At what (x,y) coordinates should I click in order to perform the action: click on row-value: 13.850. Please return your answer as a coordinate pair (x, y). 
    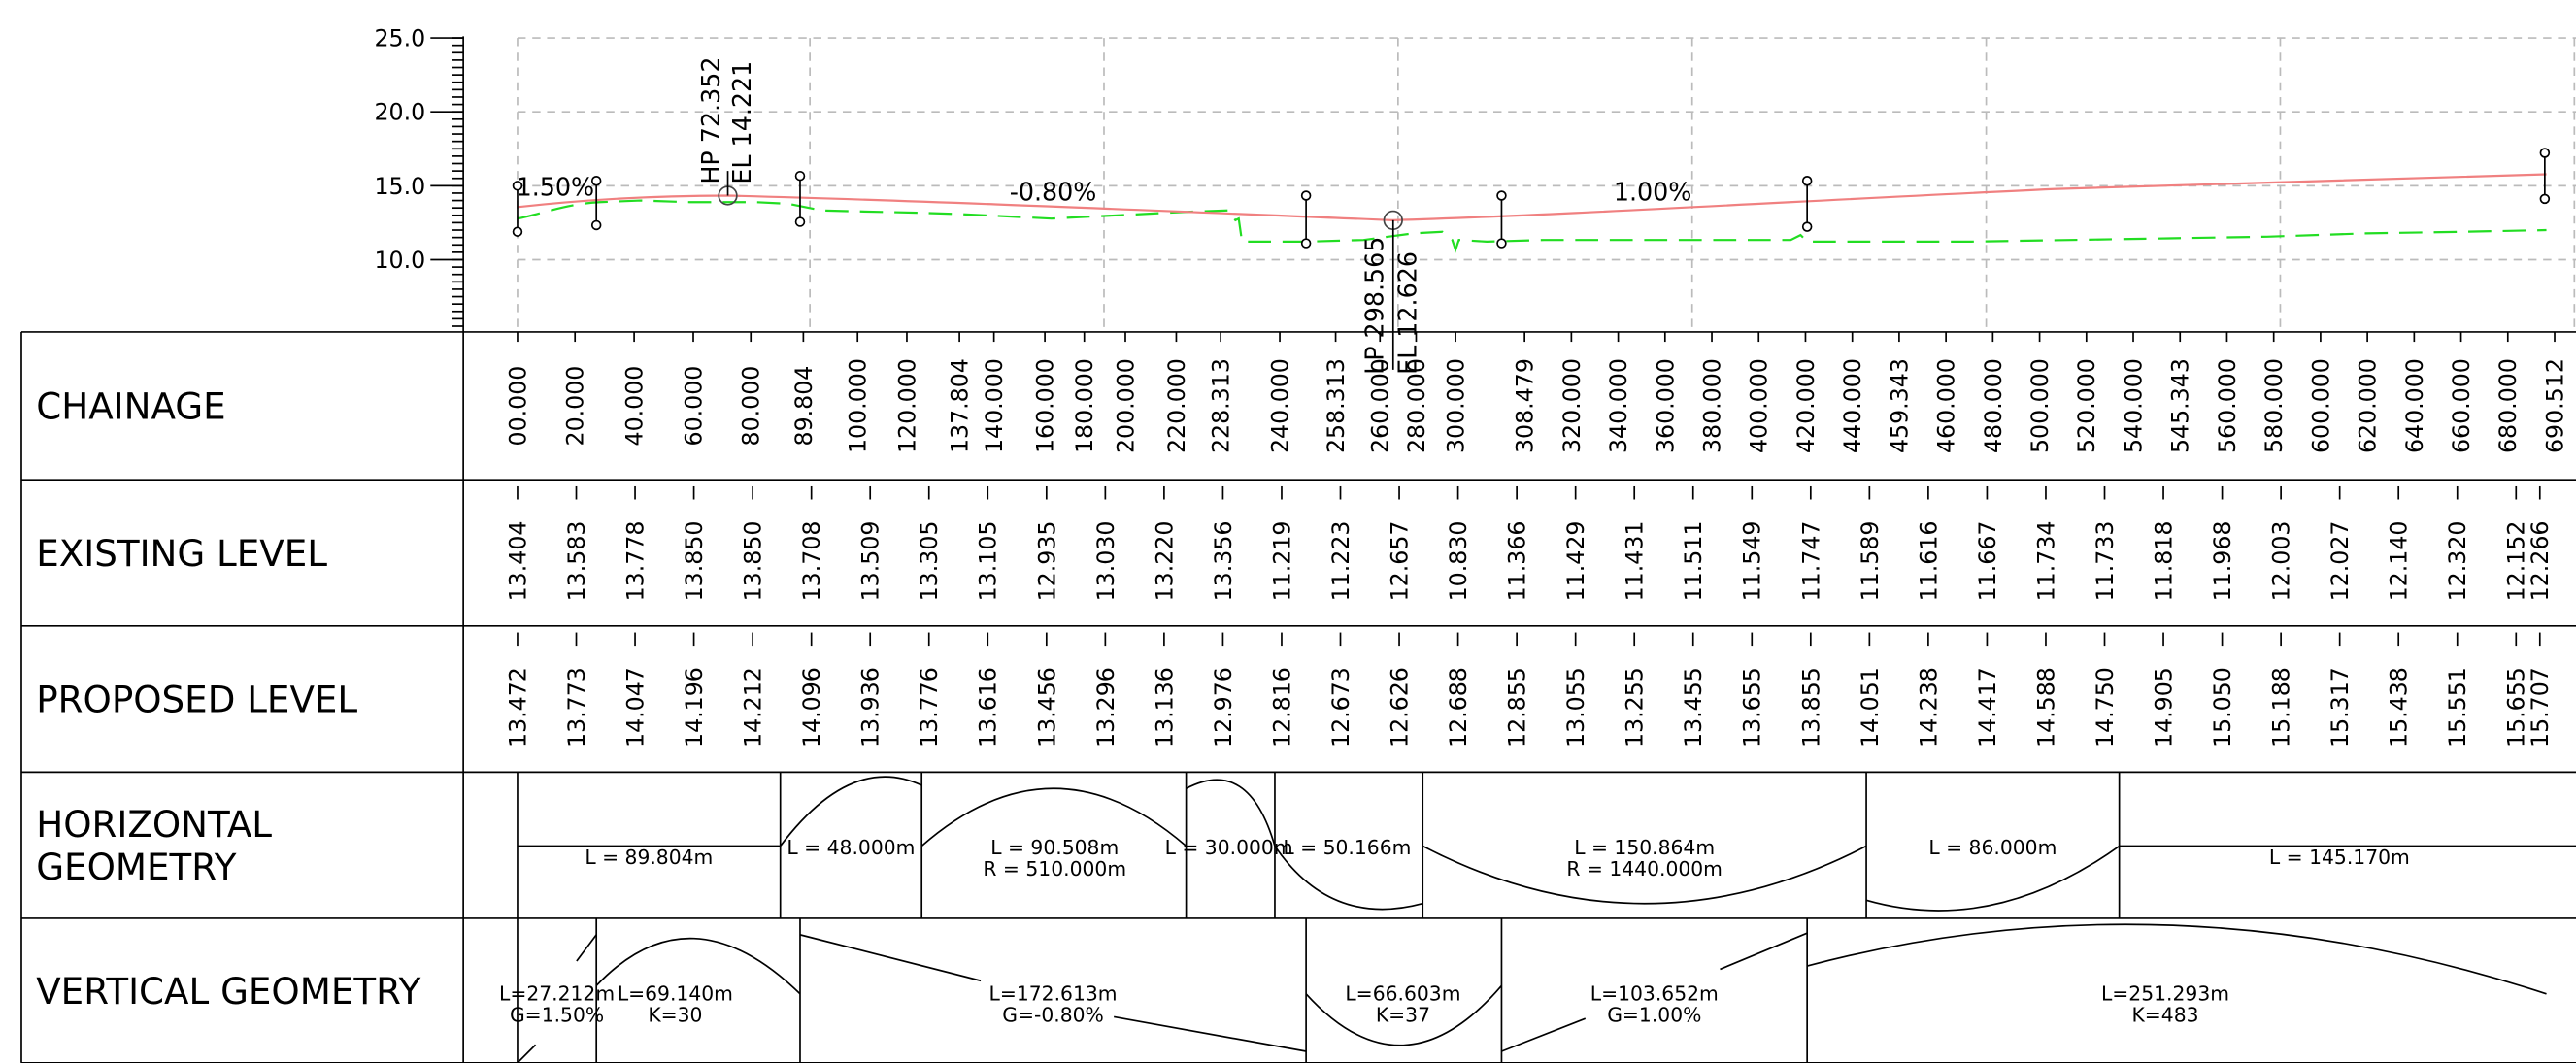
    Looking at the image, I should click on (694, 561).